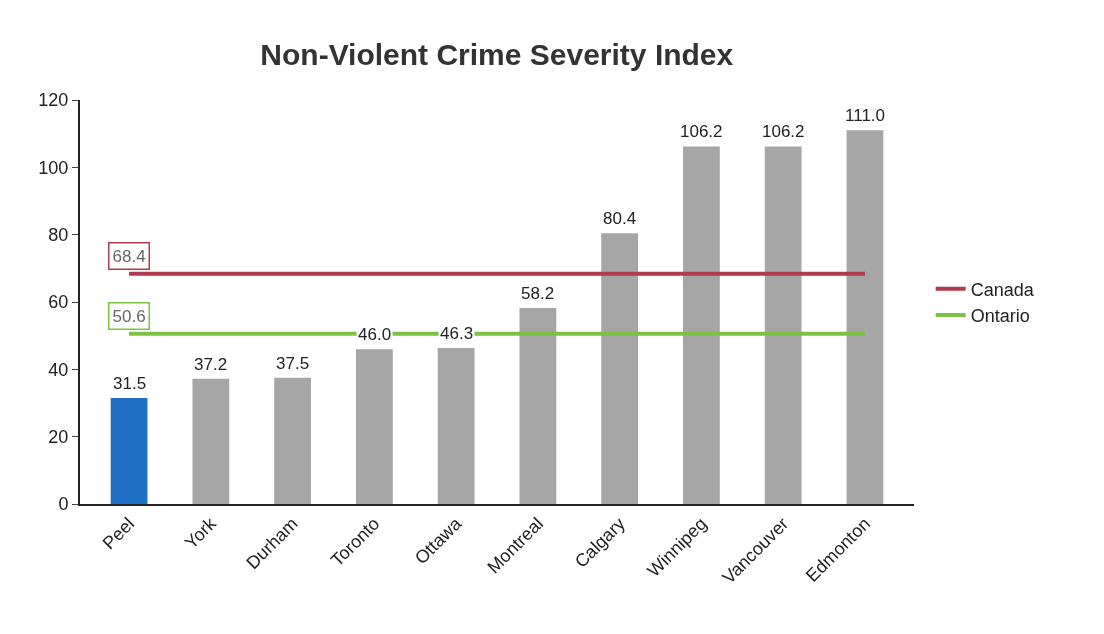  What do you see at coordinates (129, 316) in the screenshot?
I see `data-label: 50.6` at bounding box center [129, 316].